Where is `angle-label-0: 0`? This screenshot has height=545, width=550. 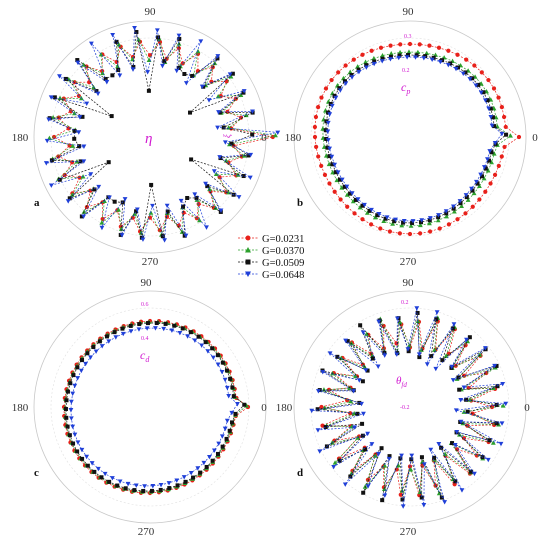
angle-label-0: 0 is located at coordinates (527, 408).